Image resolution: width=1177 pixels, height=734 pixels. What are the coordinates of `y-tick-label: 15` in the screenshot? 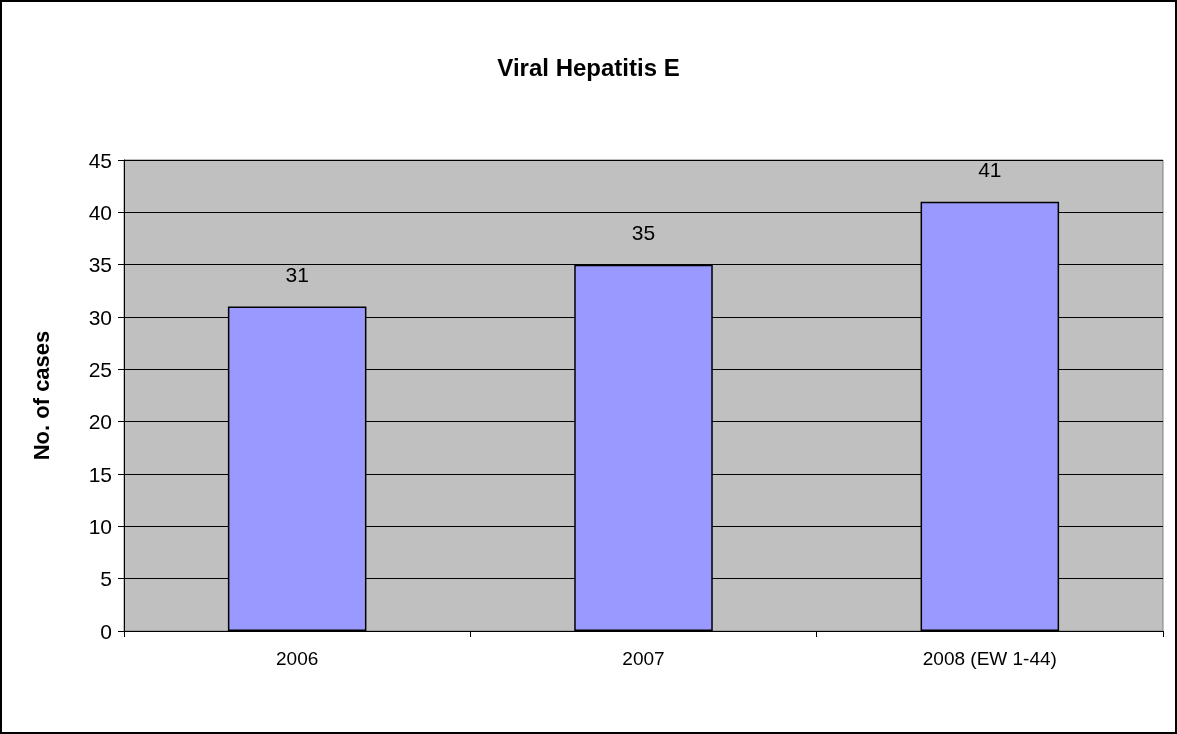 It's located at (100, 474).